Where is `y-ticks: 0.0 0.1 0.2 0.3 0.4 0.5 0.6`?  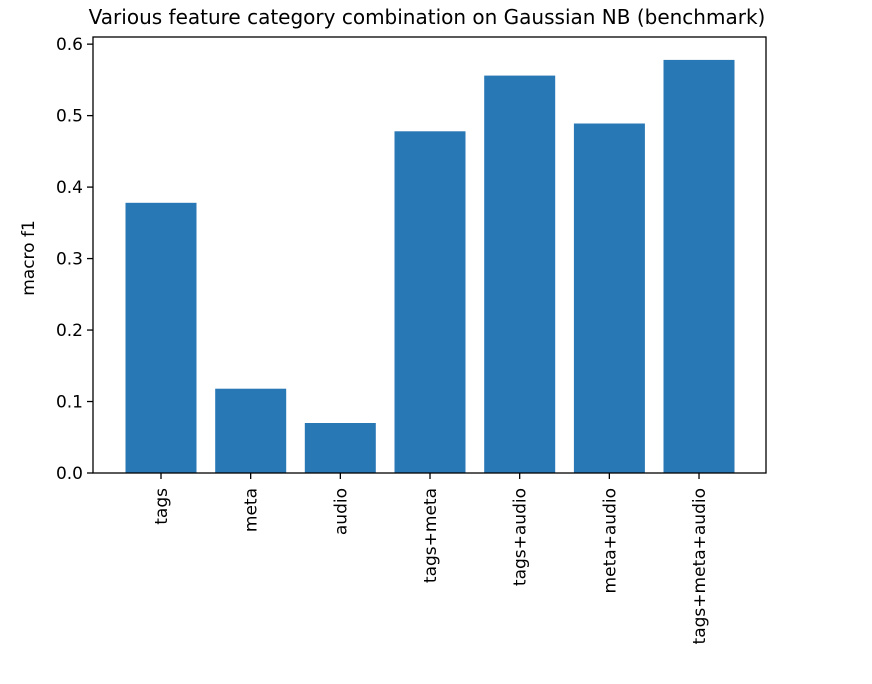
y-ticks: 0.0 0.1 0.2 0.3 0.4 0.5 0.6 is located at coordinates (74, 259).